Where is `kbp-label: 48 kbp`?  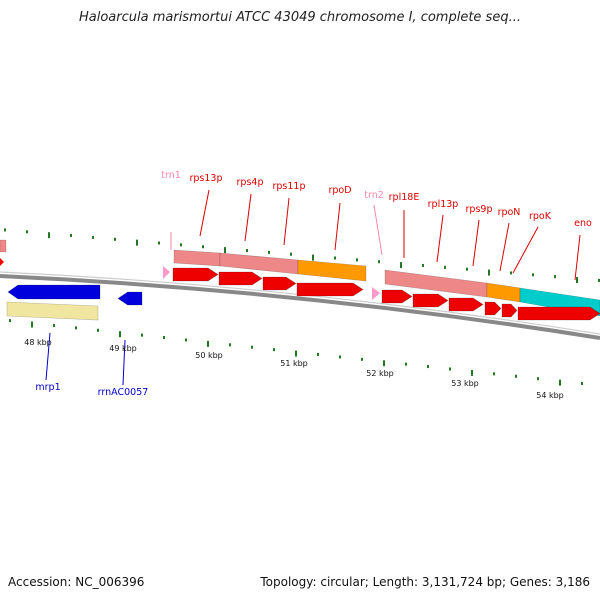 kbp-label: 48 kbp is located at coordinates (38, 342).